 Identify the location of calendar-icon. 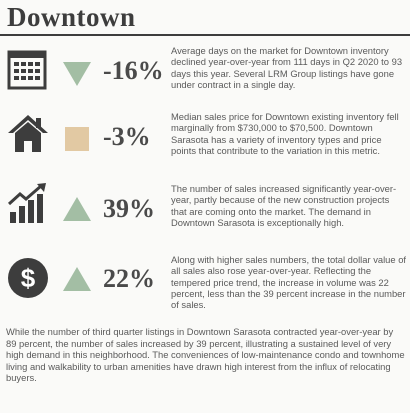
(28, 70).